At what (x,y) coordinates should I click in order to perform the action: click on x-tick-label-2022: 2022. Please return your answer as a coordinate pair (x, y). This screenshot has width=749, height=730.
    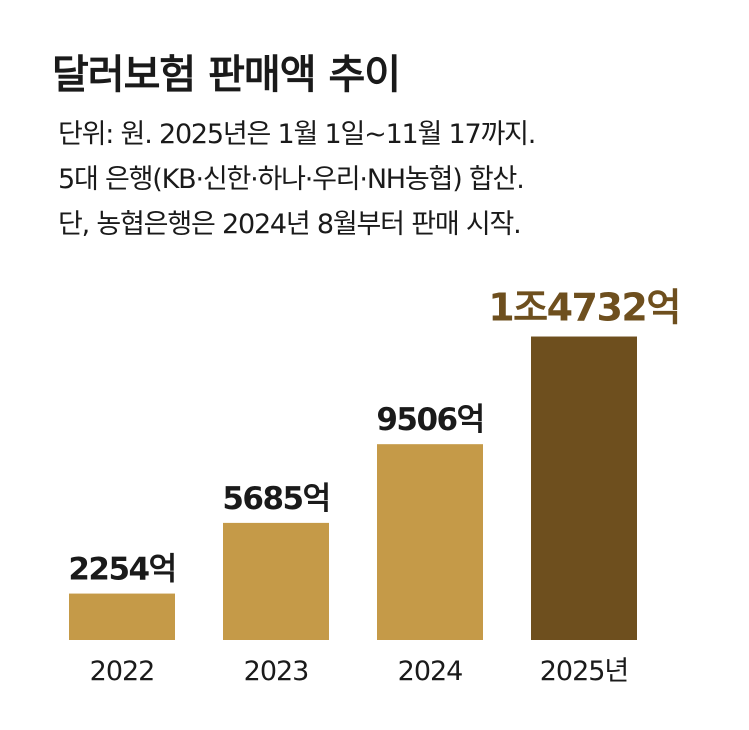
    Looking at the image, I should click on (122, 671).